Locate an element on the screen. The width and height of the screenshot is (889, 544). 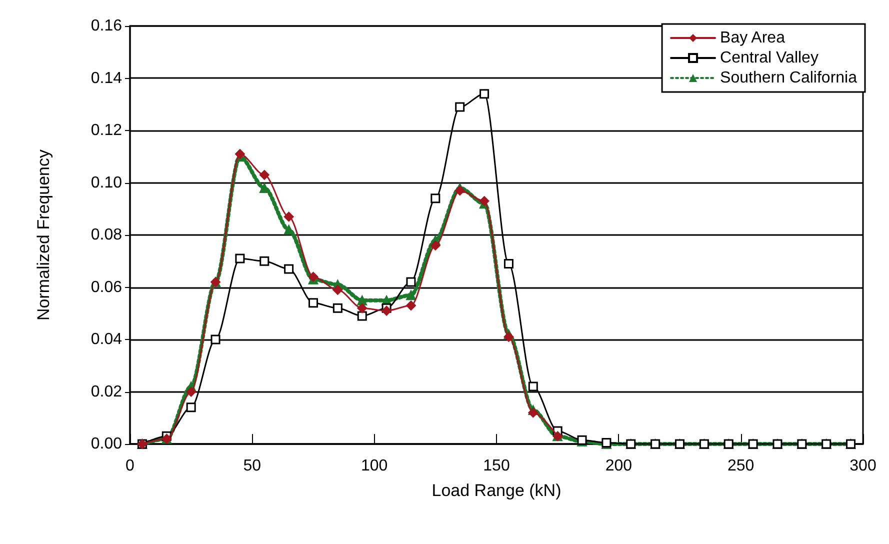
y-axis-title: Normalized Frequency is located at coordinates (43, 234).